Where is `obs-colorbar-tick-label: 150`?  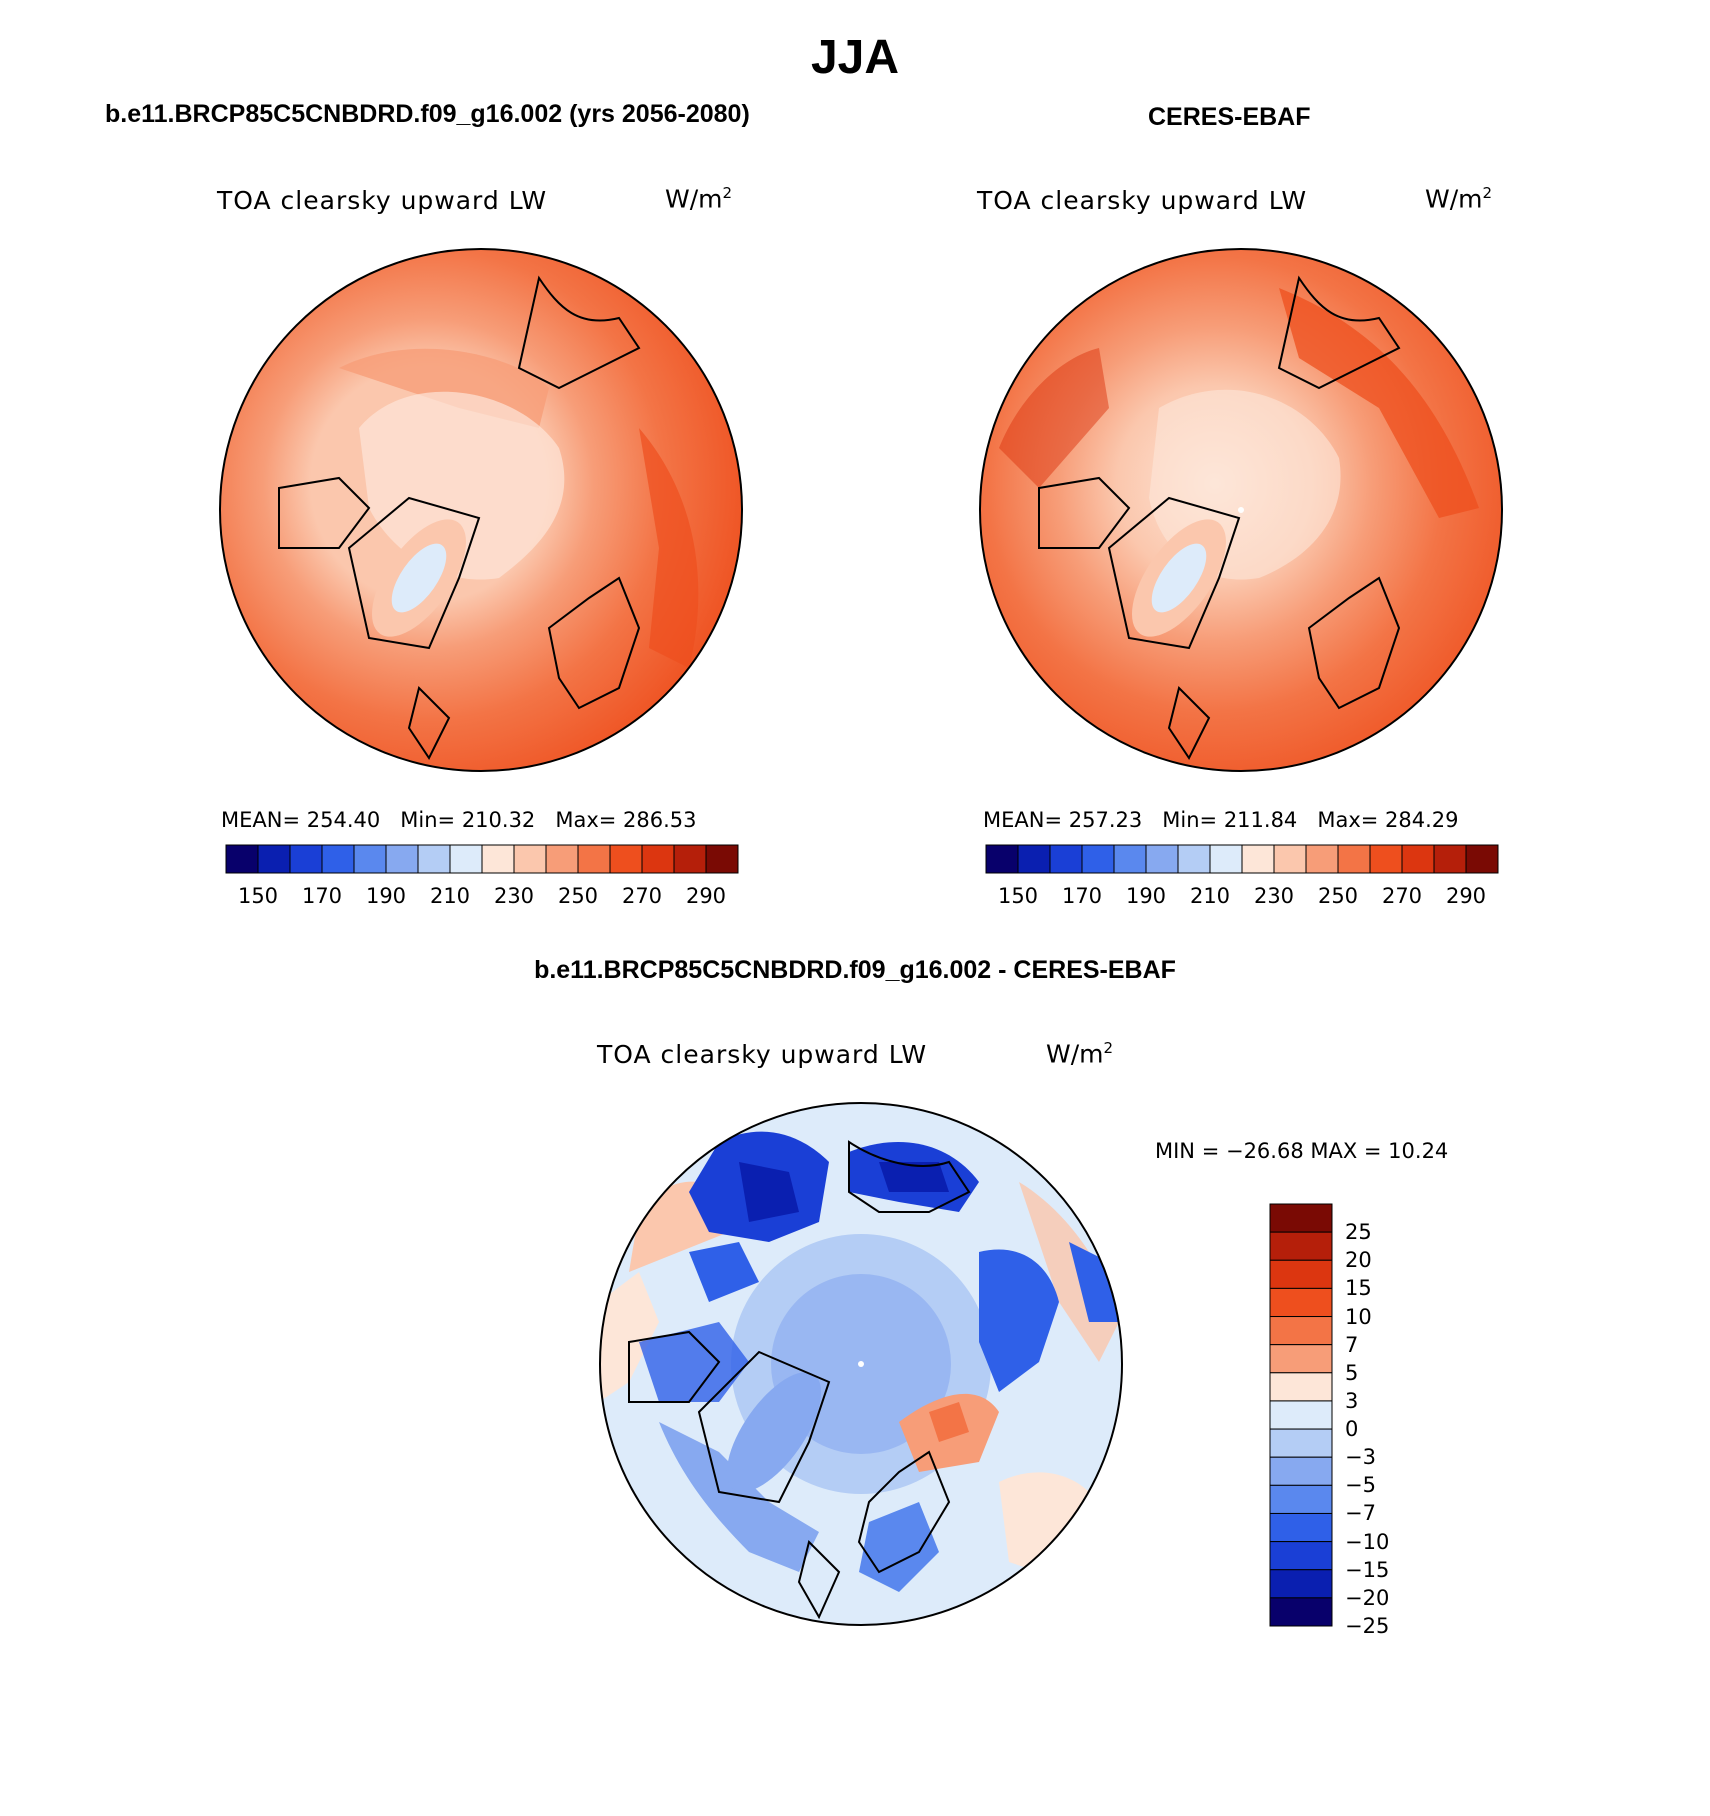 obs-colorbar-tick-label: 150 is located at coordinates (1018, 896).